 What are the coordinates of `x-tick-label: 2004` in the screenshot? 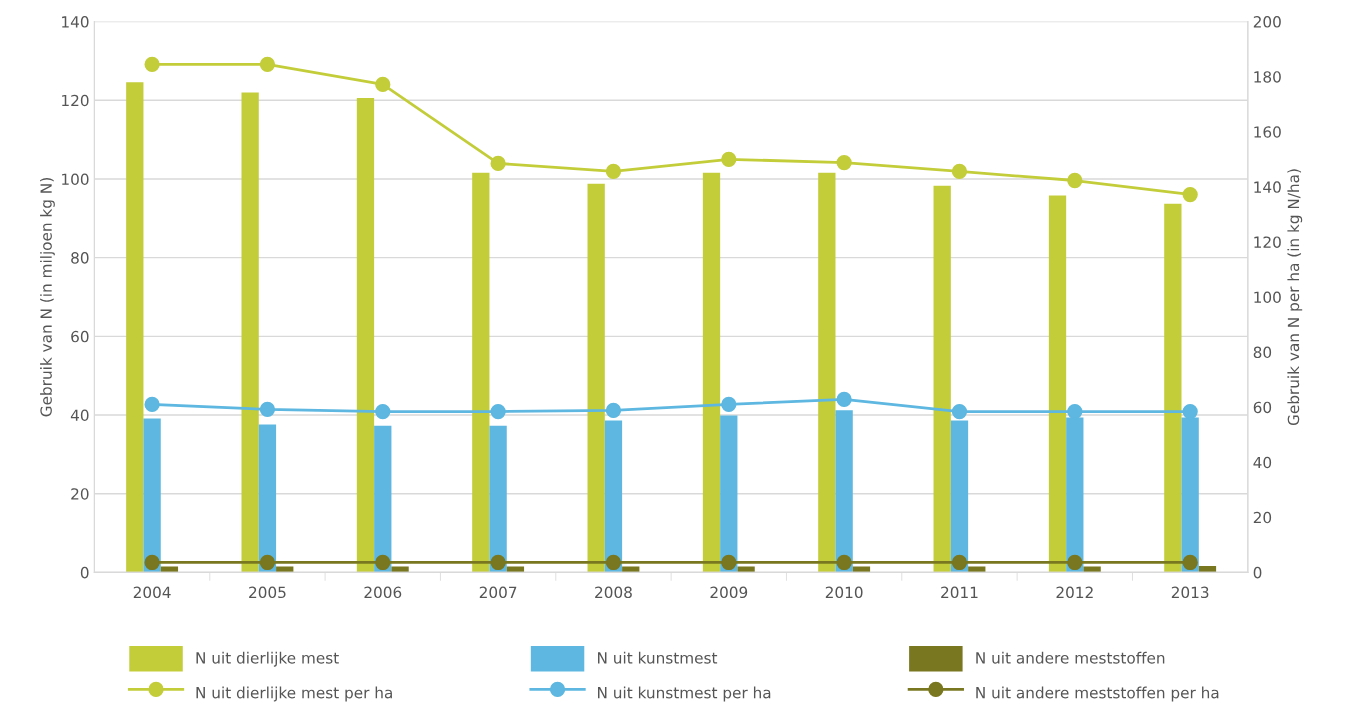 It's located at (152, 592).